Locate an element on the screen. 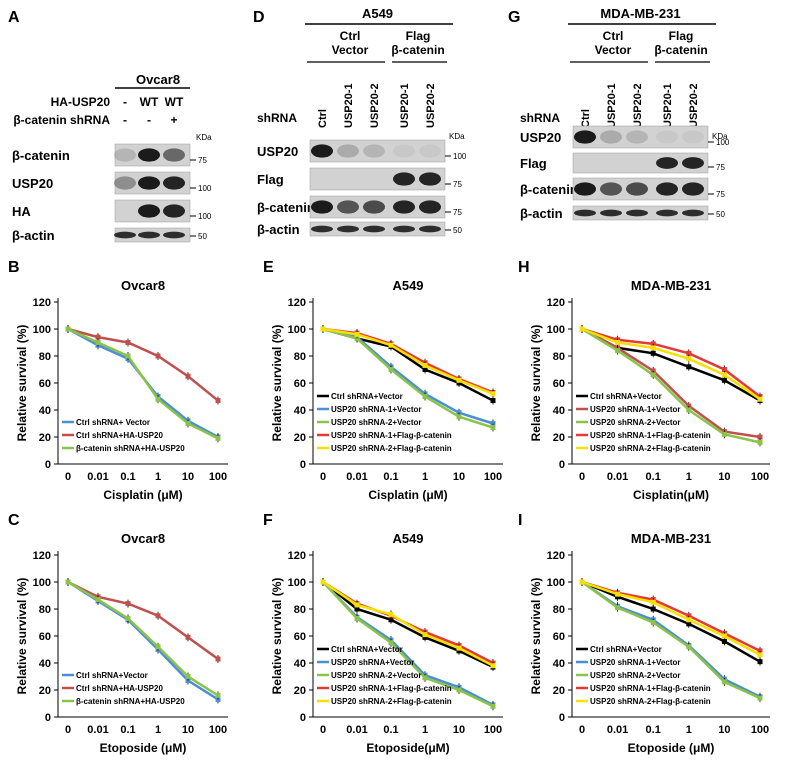 The width and height of the screenshot is (800, 772). x-axis-label: Etoposide(μM) is located at coordinates (407, 748).